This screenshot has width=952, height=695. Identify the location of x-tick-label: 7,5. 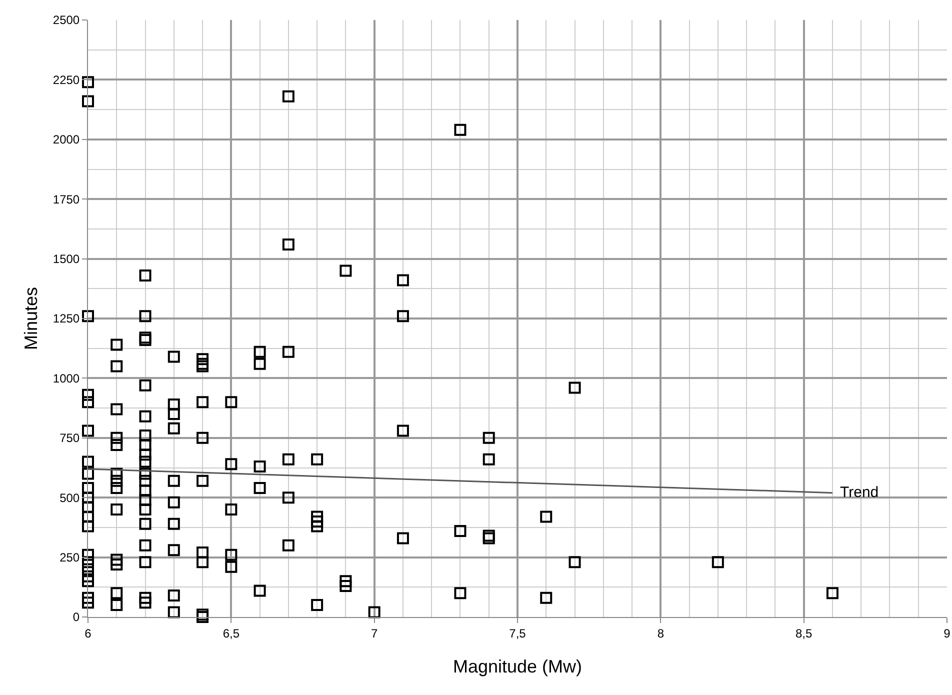
(517, 633).